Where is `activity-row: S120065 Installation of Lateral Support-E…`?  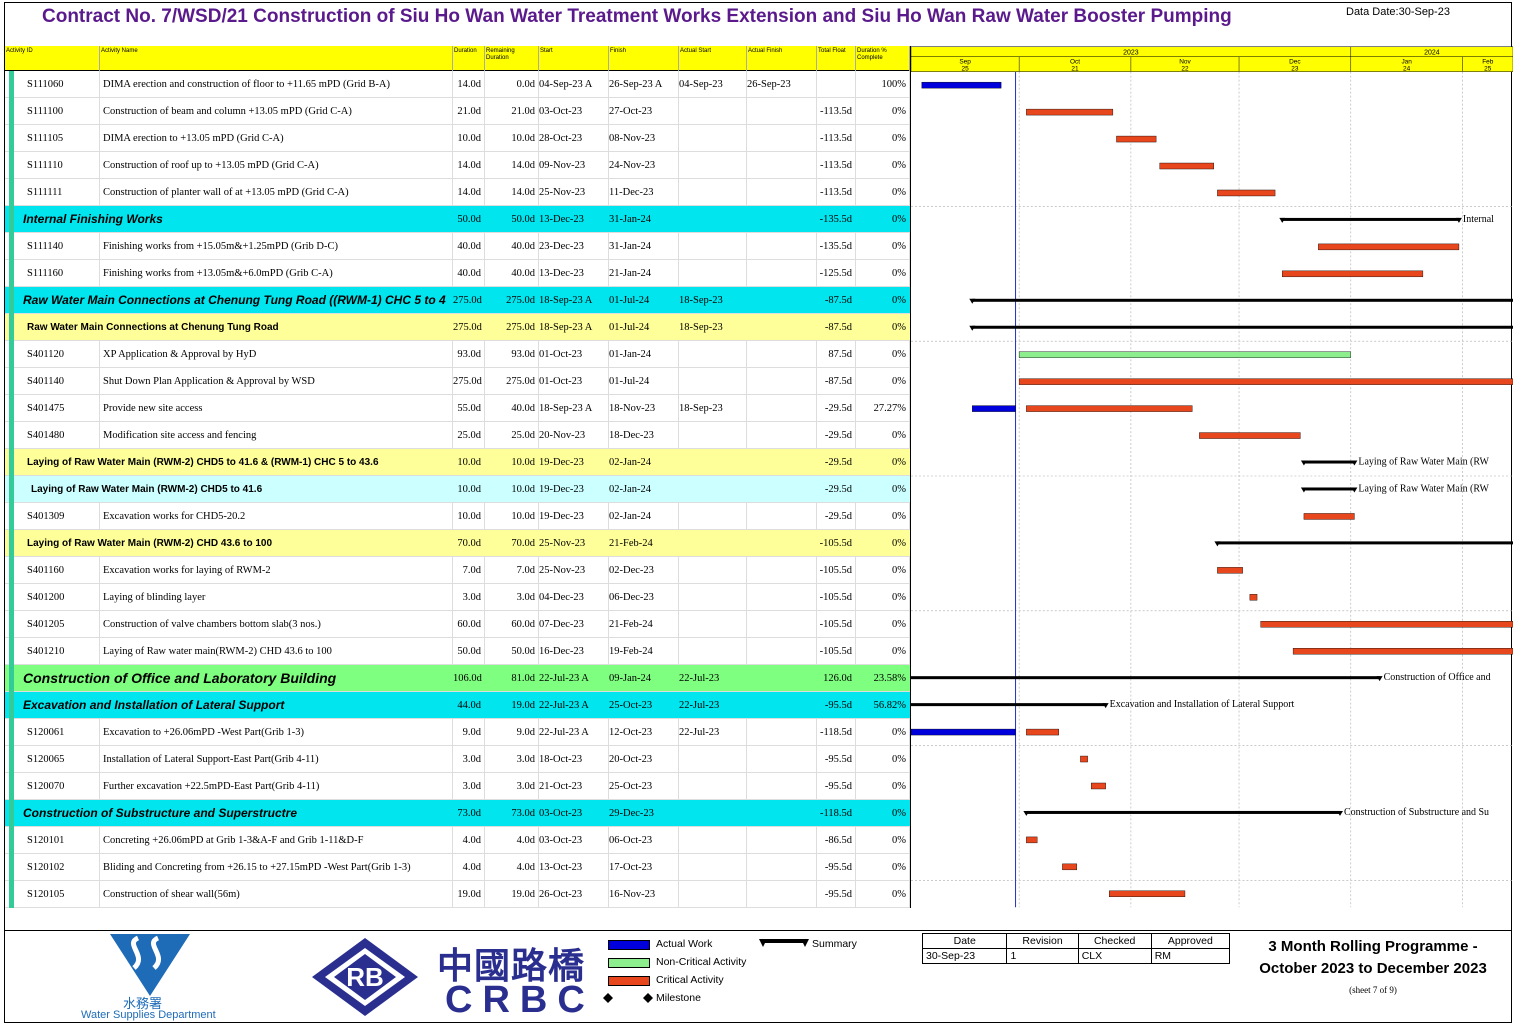
activity-row: S120065 Installation of Lateral Support-E… is located at coordinates (457, 759).